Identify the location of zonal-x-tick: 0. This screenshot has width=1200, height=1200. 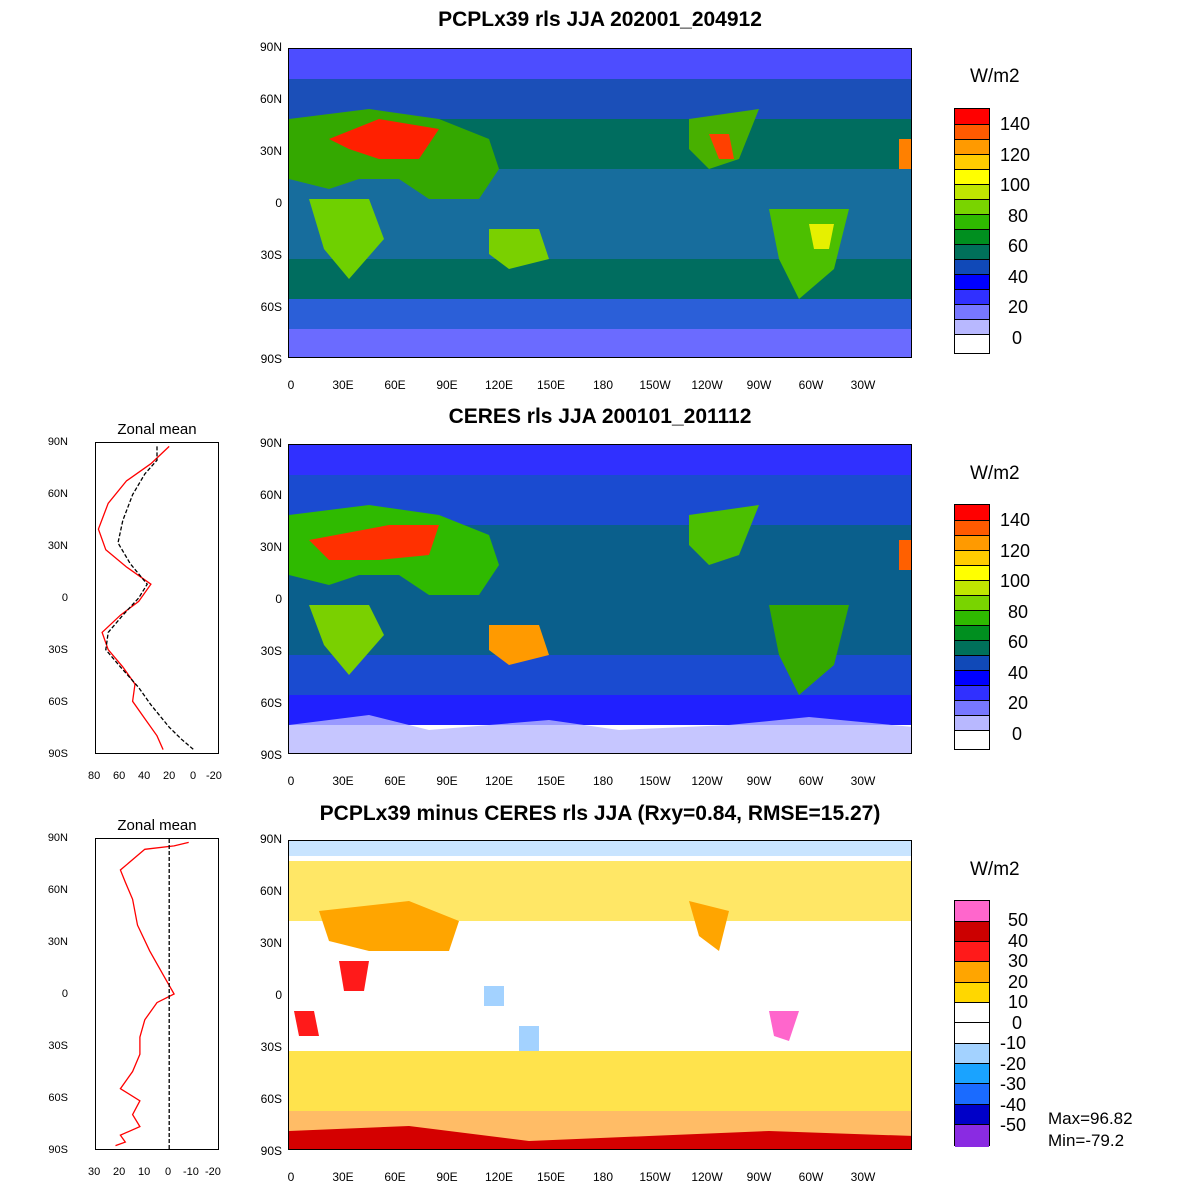
(168, 1172).